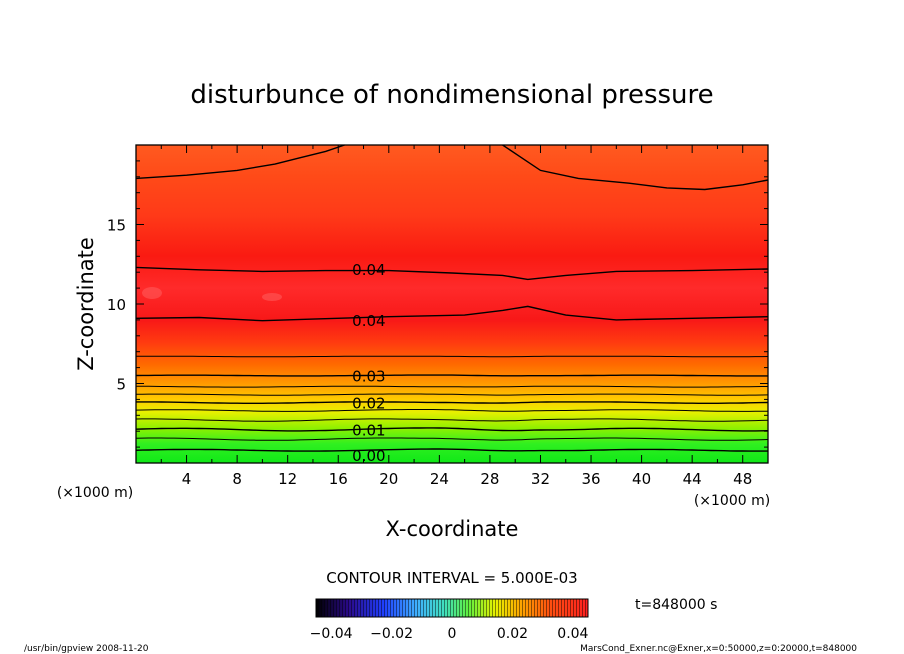 The width and height of the screenshot is (904, 654). Describe the element at coordinates (368, 377) in the screenshot. I see `contour-label: 0.03` at that location.